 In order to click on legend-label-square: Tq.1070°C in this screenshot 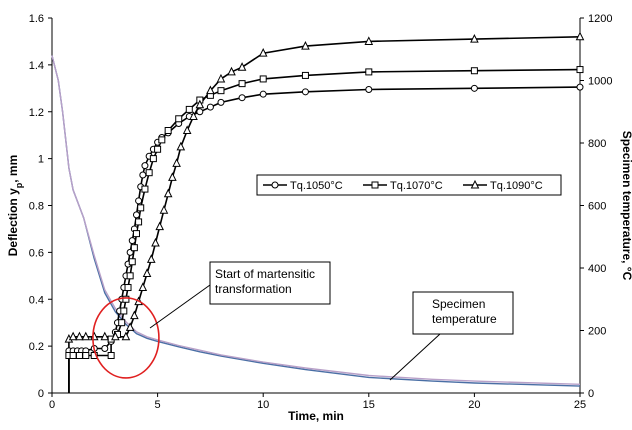, I will do `click(416, 186)`.